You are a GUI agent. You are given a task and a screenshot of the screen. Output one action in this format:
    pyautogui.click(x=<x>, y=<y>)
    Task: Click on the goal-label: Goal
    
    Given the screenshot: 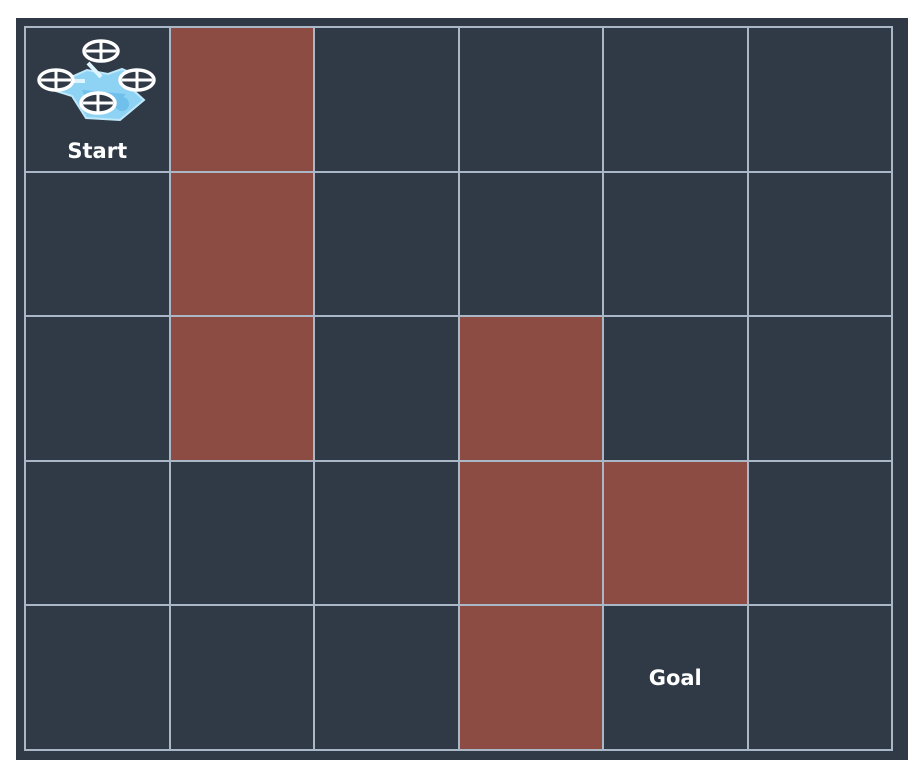 What is the action you would take?
    pyautogui.click(x=675, y=677)
    